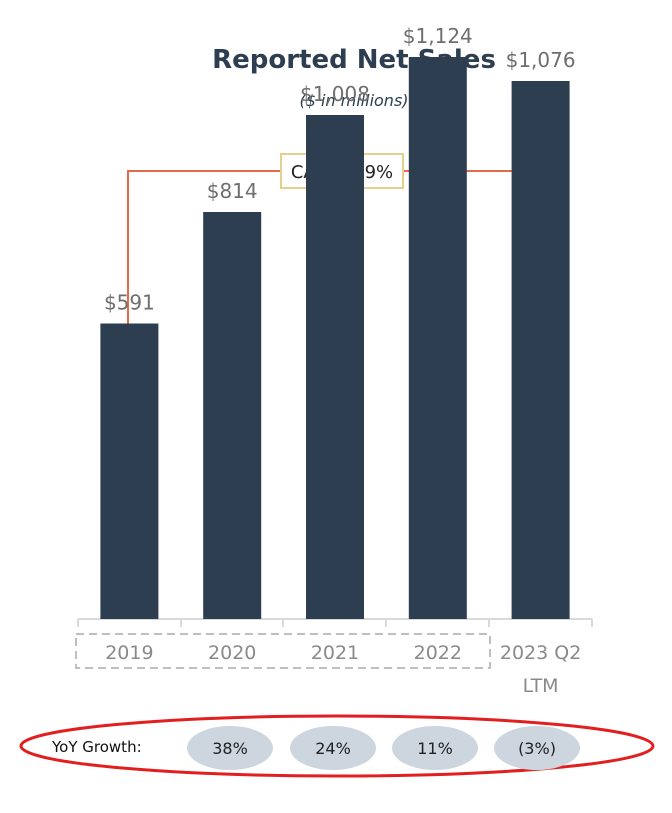 The width and height of the screenshot is (672, 813). Describe the element at coordinates (232, 653) in the screenshot. I see `category-label-1: 2020` at that location.